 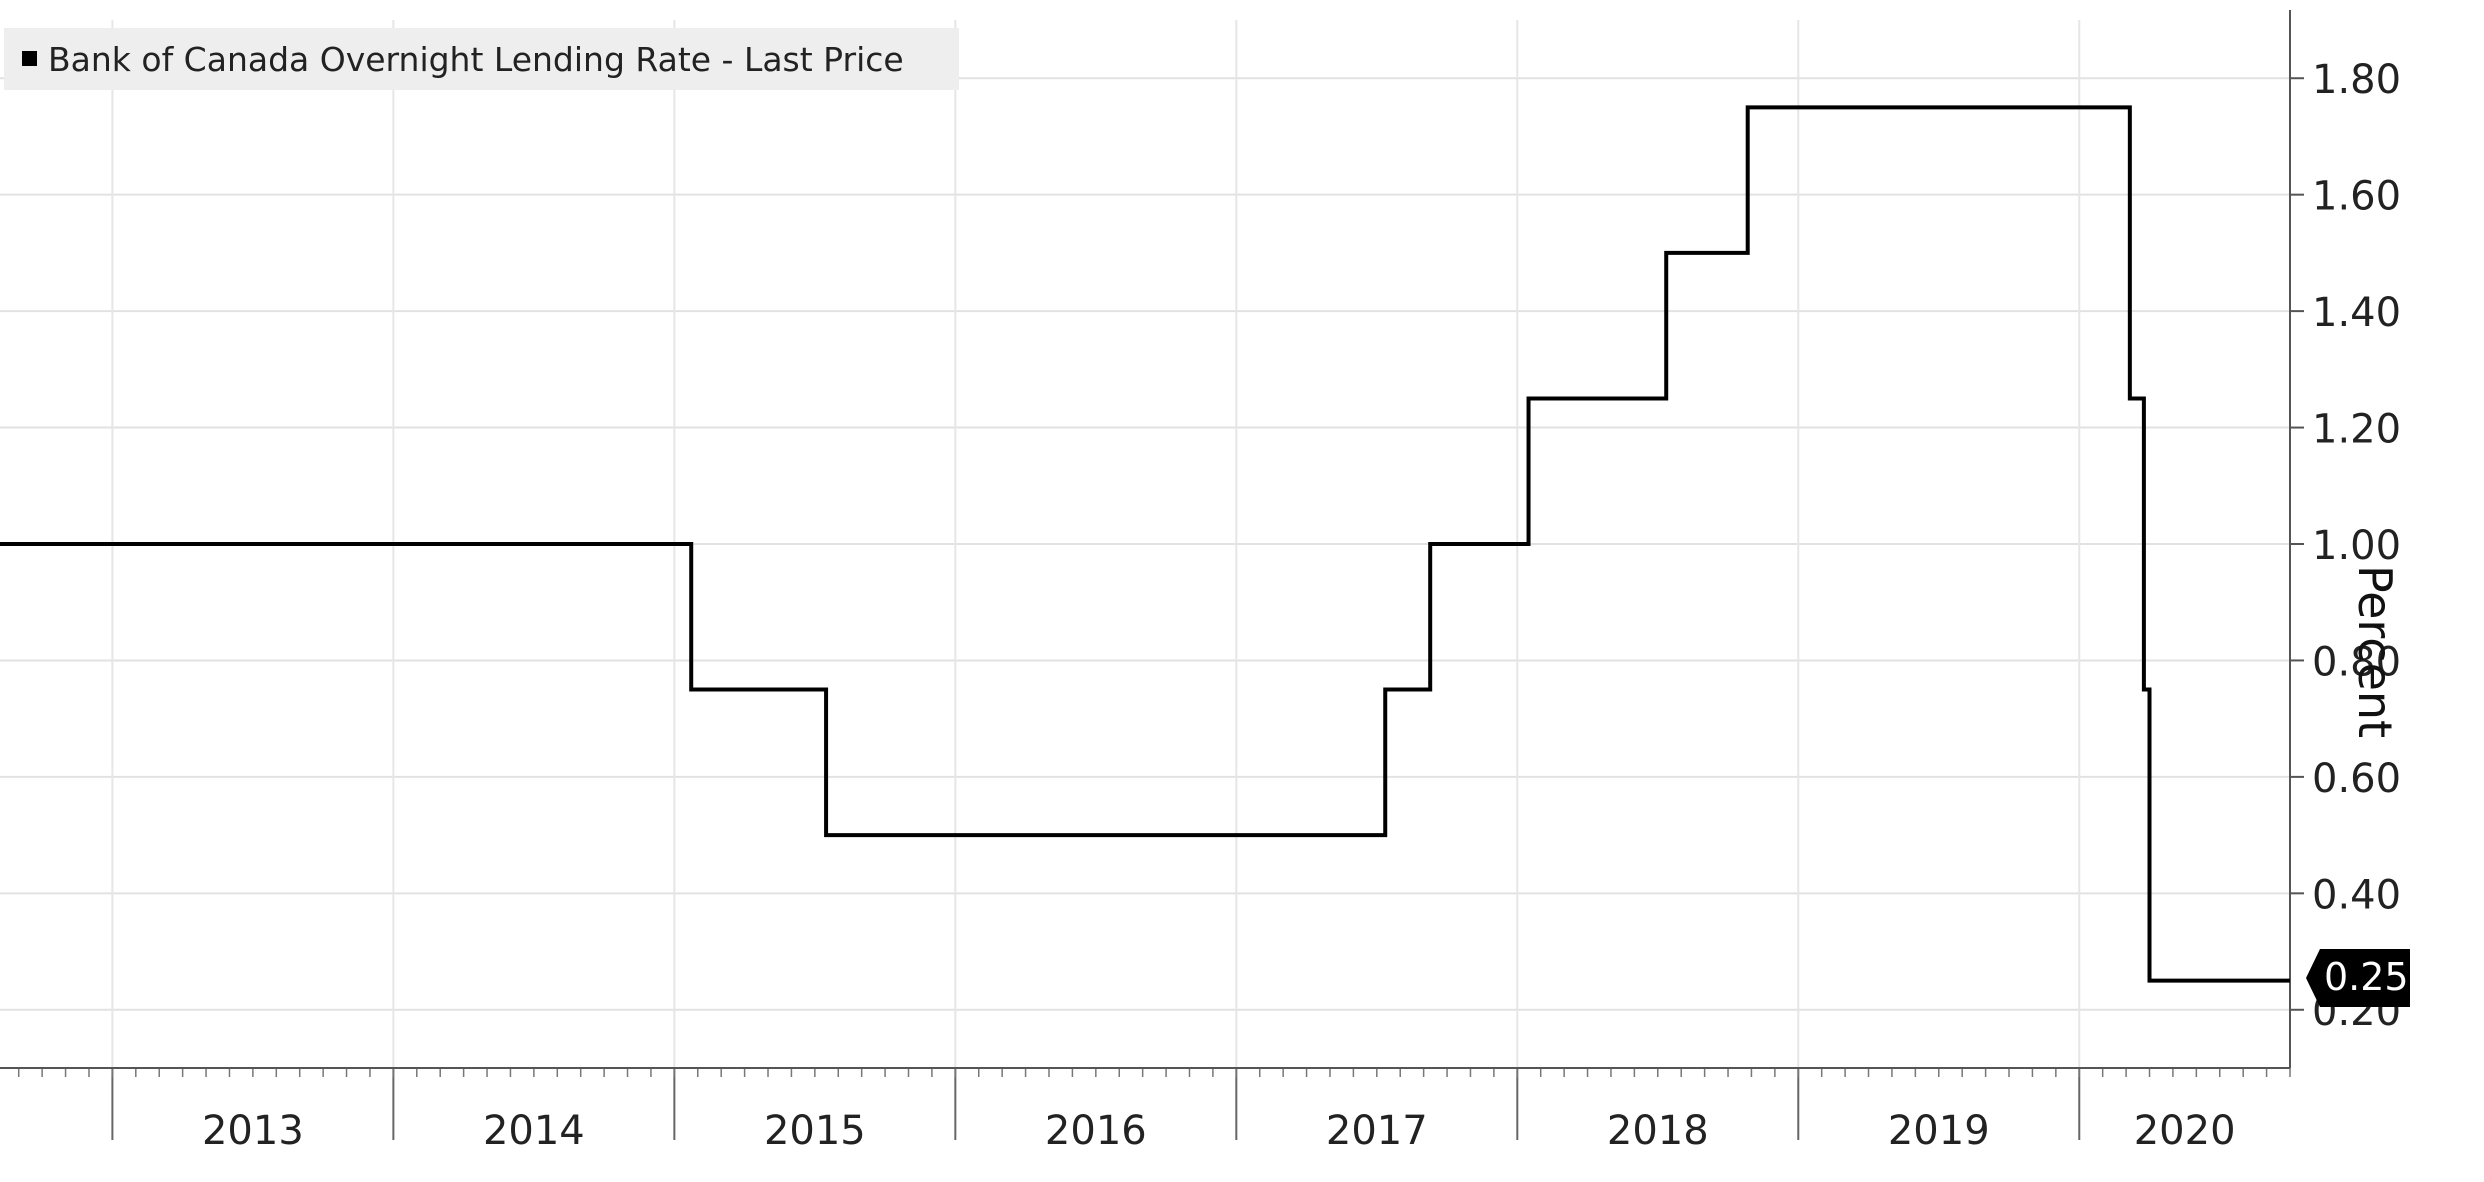 I want to click on last-value-arrow-icon, so click(x=2313, y=978).